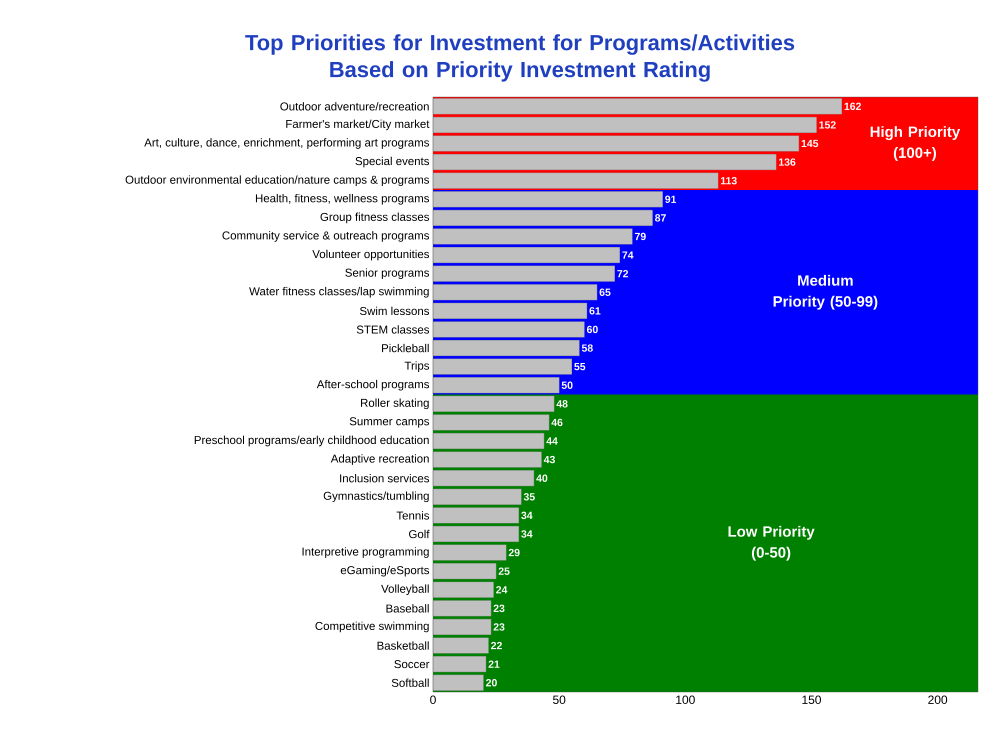  I want to click on y-tick-label: Volunteer opportunities, so click(371, 255).